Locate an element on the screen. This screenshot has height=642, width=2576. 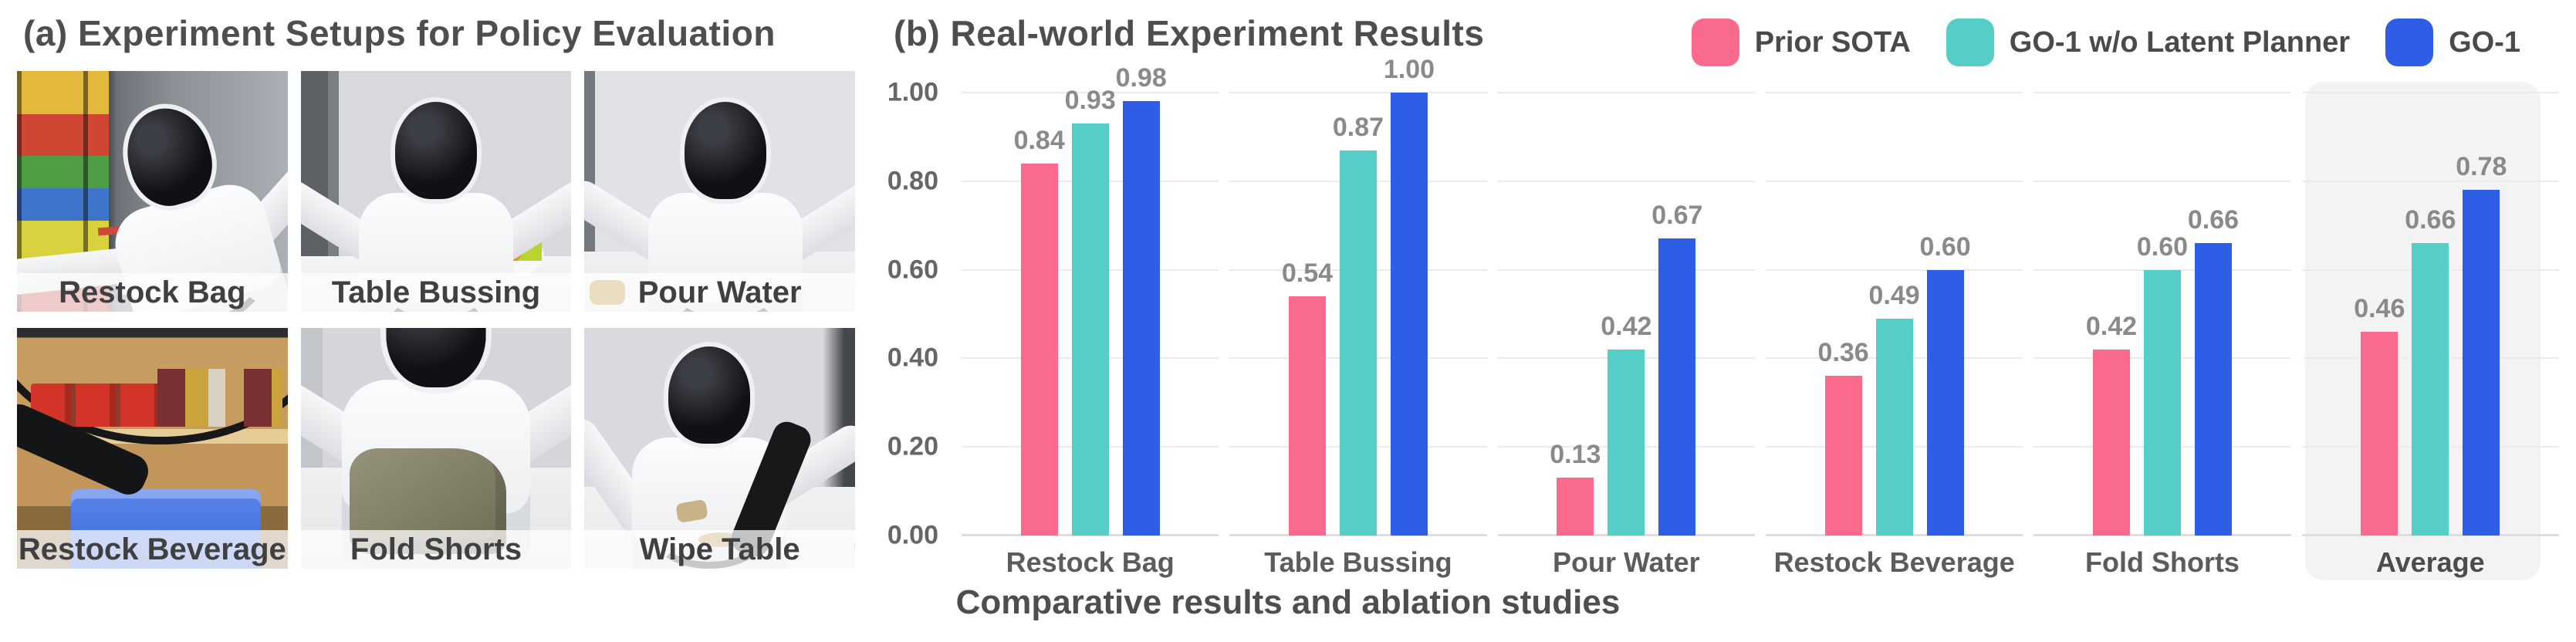
bar-slot: 0.46 is located at coordinates (2379, 314).